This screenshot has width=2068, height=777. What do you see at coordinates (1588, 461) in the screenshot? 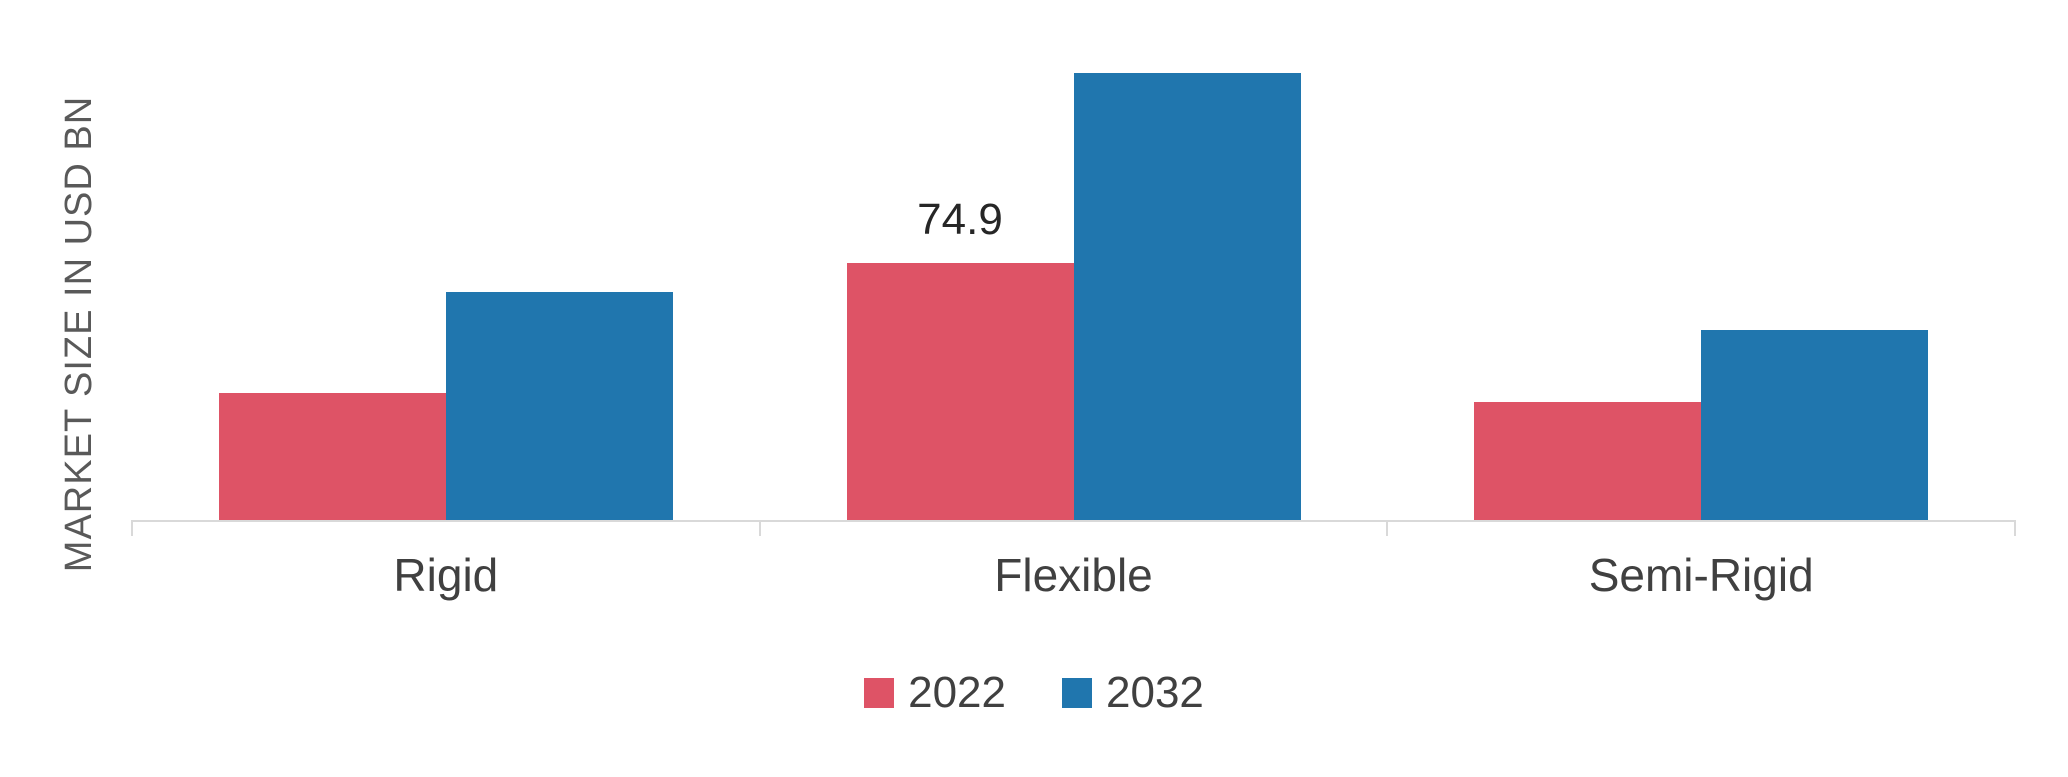
I see `bar-2022-semi-rigid` at bounding box center [1588, 461].